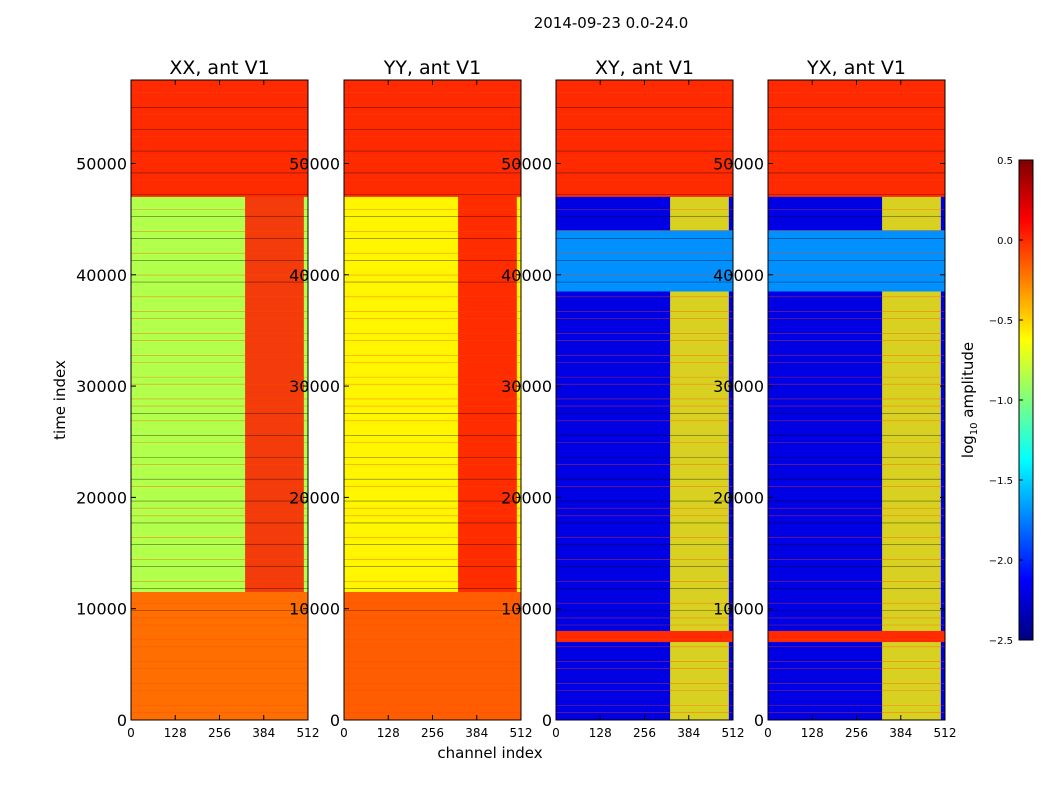 The image size is (1050, 805). I want to click on colorbar-label: log10 amplitude, so click(969, 400).